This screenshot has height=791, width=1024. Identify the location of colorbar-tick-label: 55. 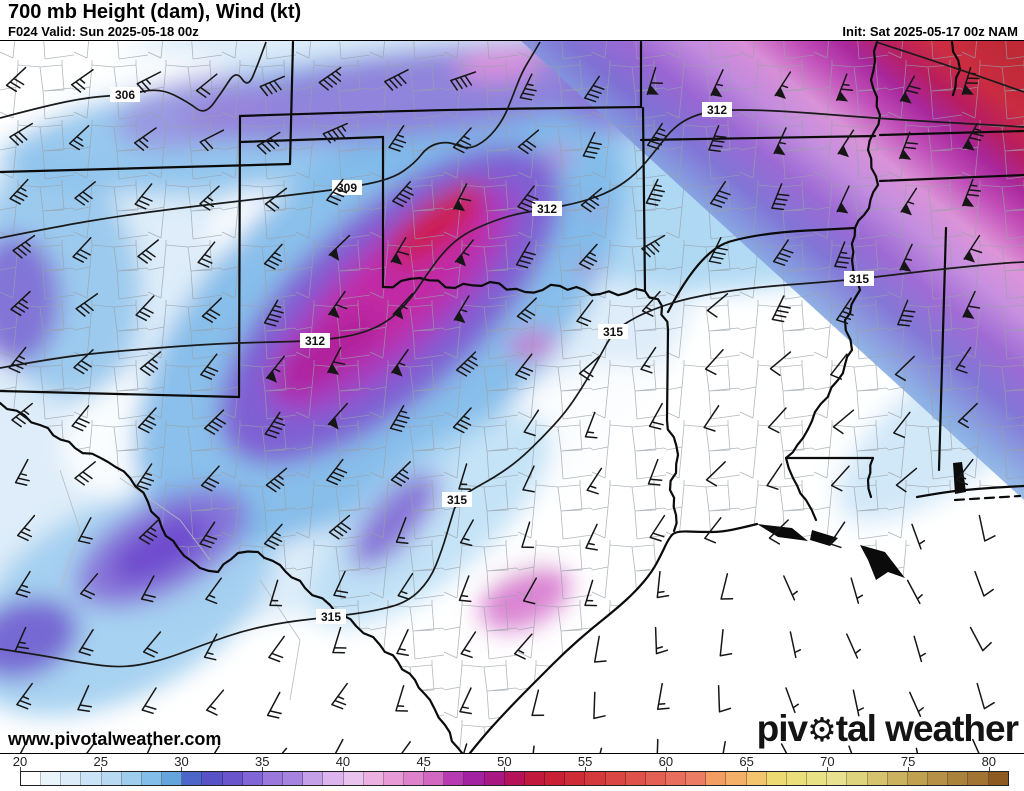
(585, 761).